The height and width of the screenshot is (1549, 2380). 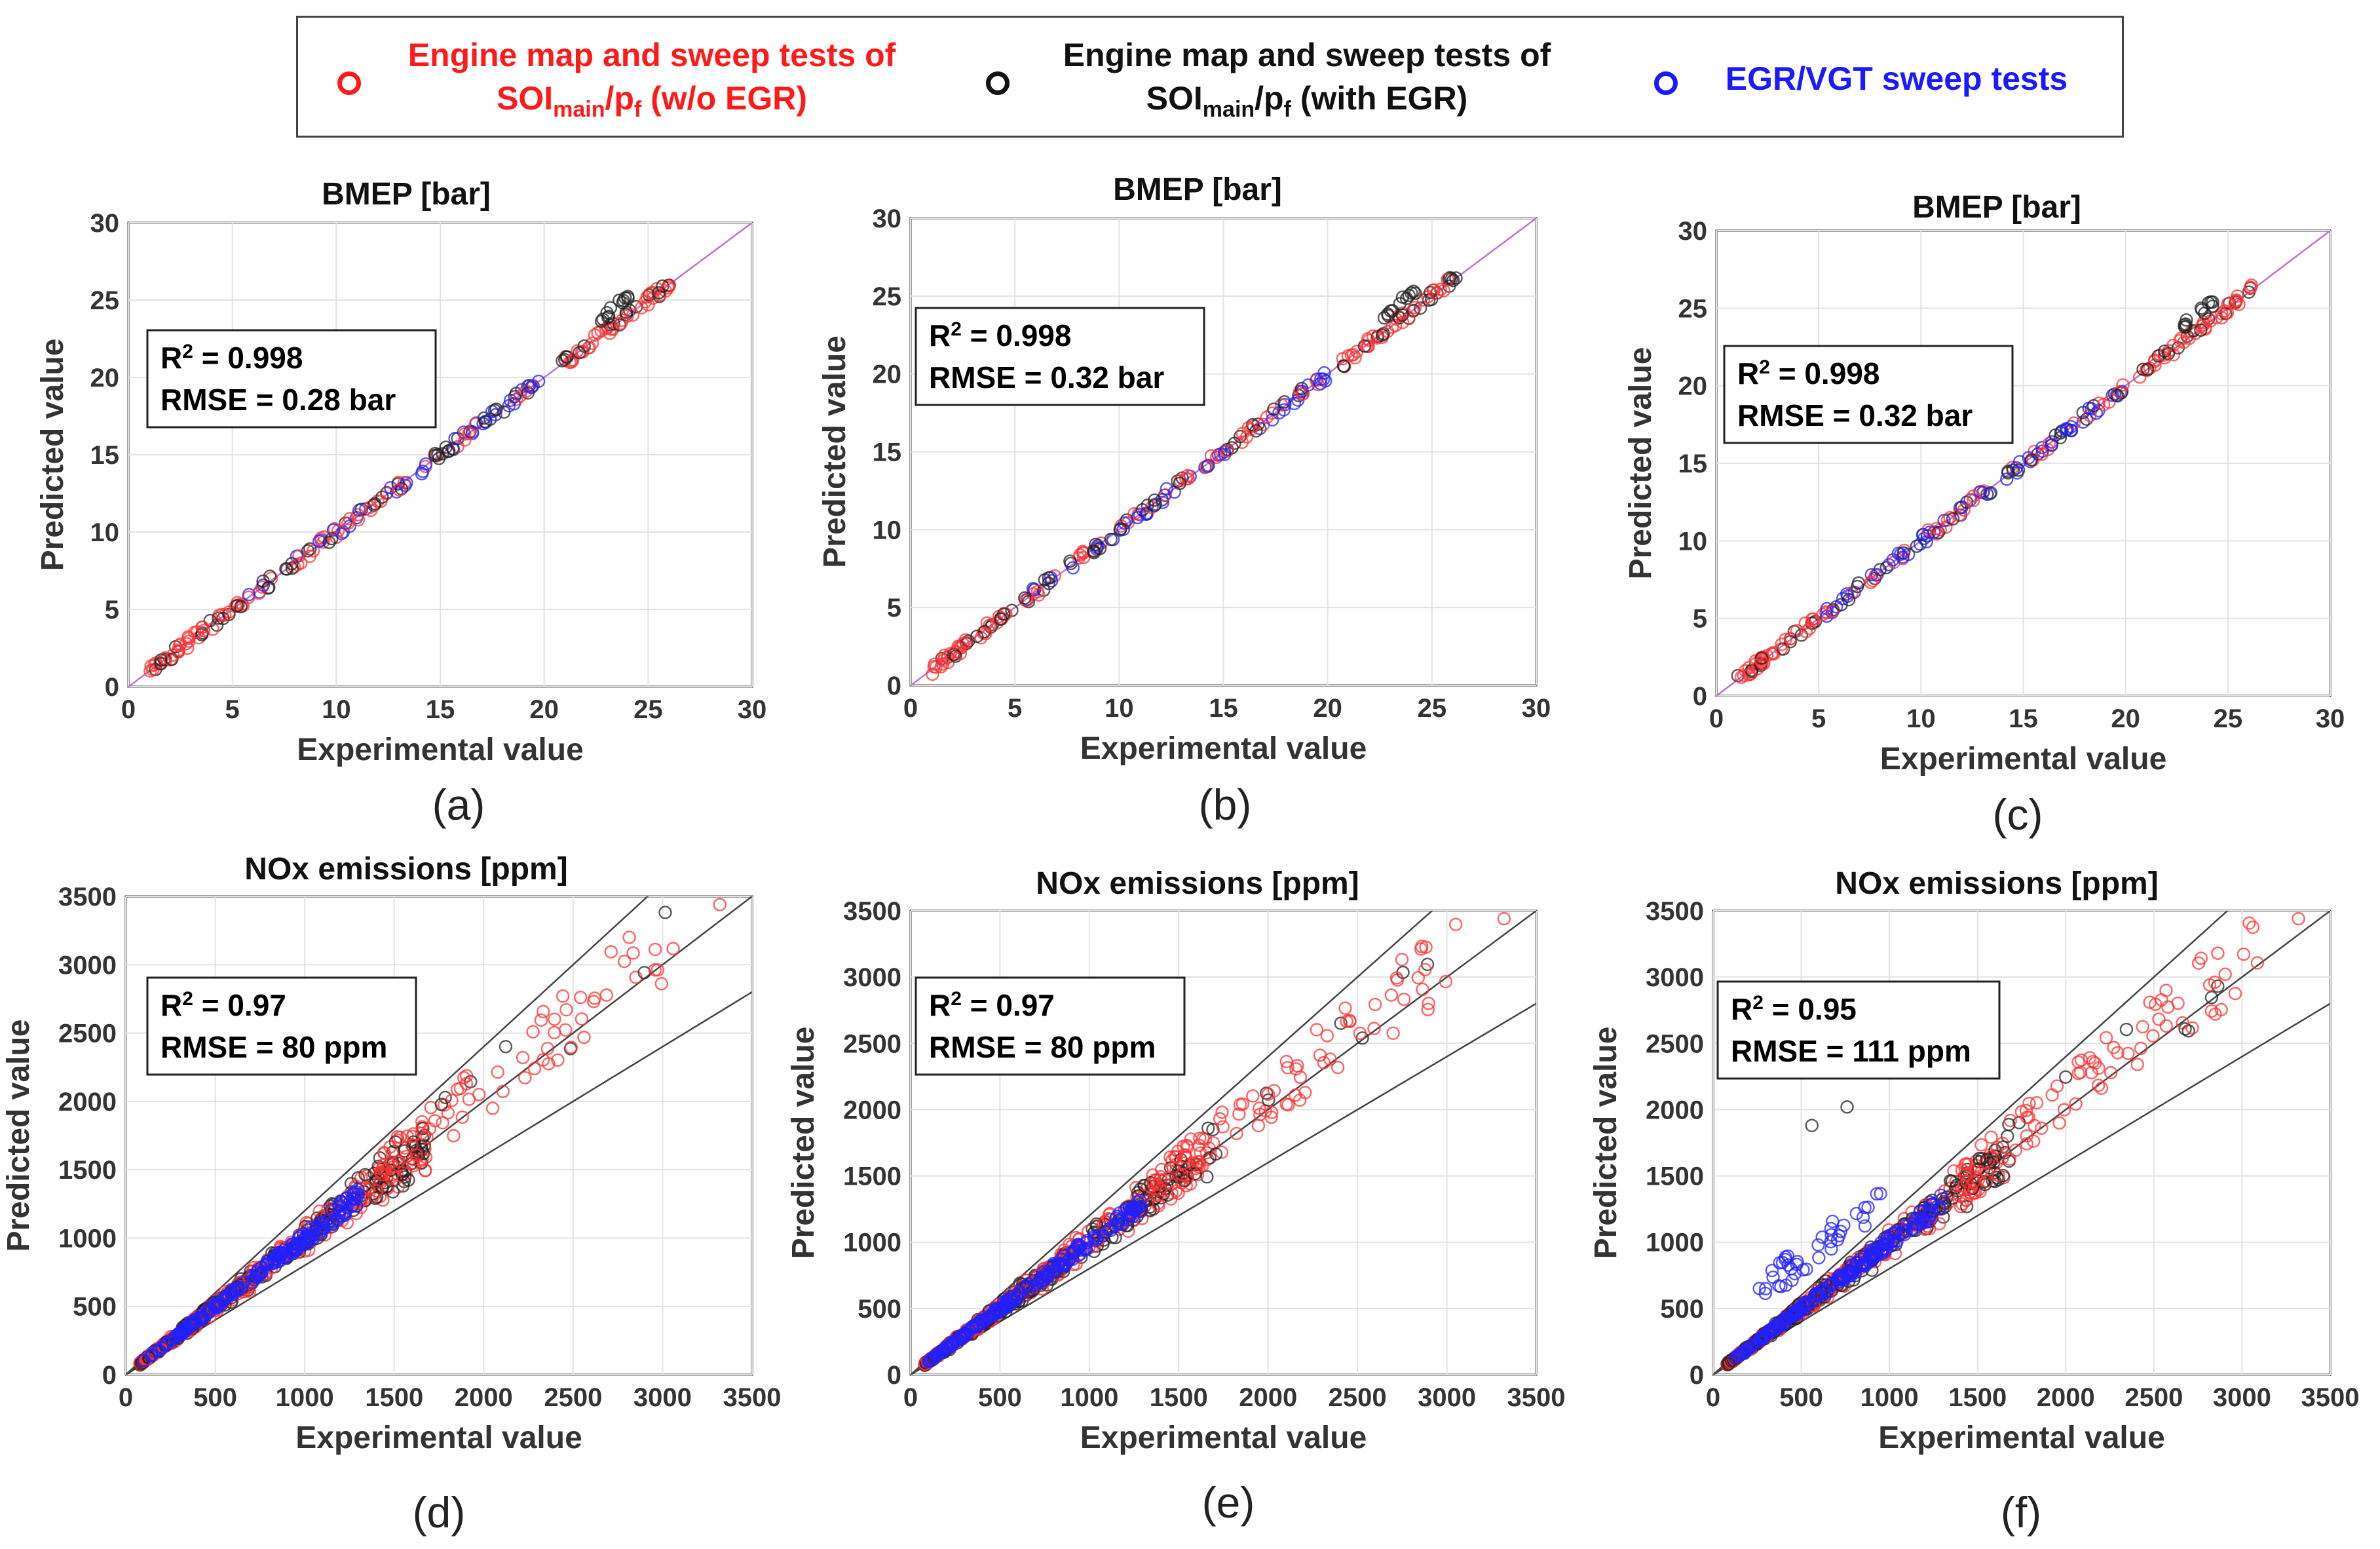 What do you see at coordinates (1682, 1309) in the screenshot?
I see `y-tick-label: 500` at bounding box center [1682, 1309].